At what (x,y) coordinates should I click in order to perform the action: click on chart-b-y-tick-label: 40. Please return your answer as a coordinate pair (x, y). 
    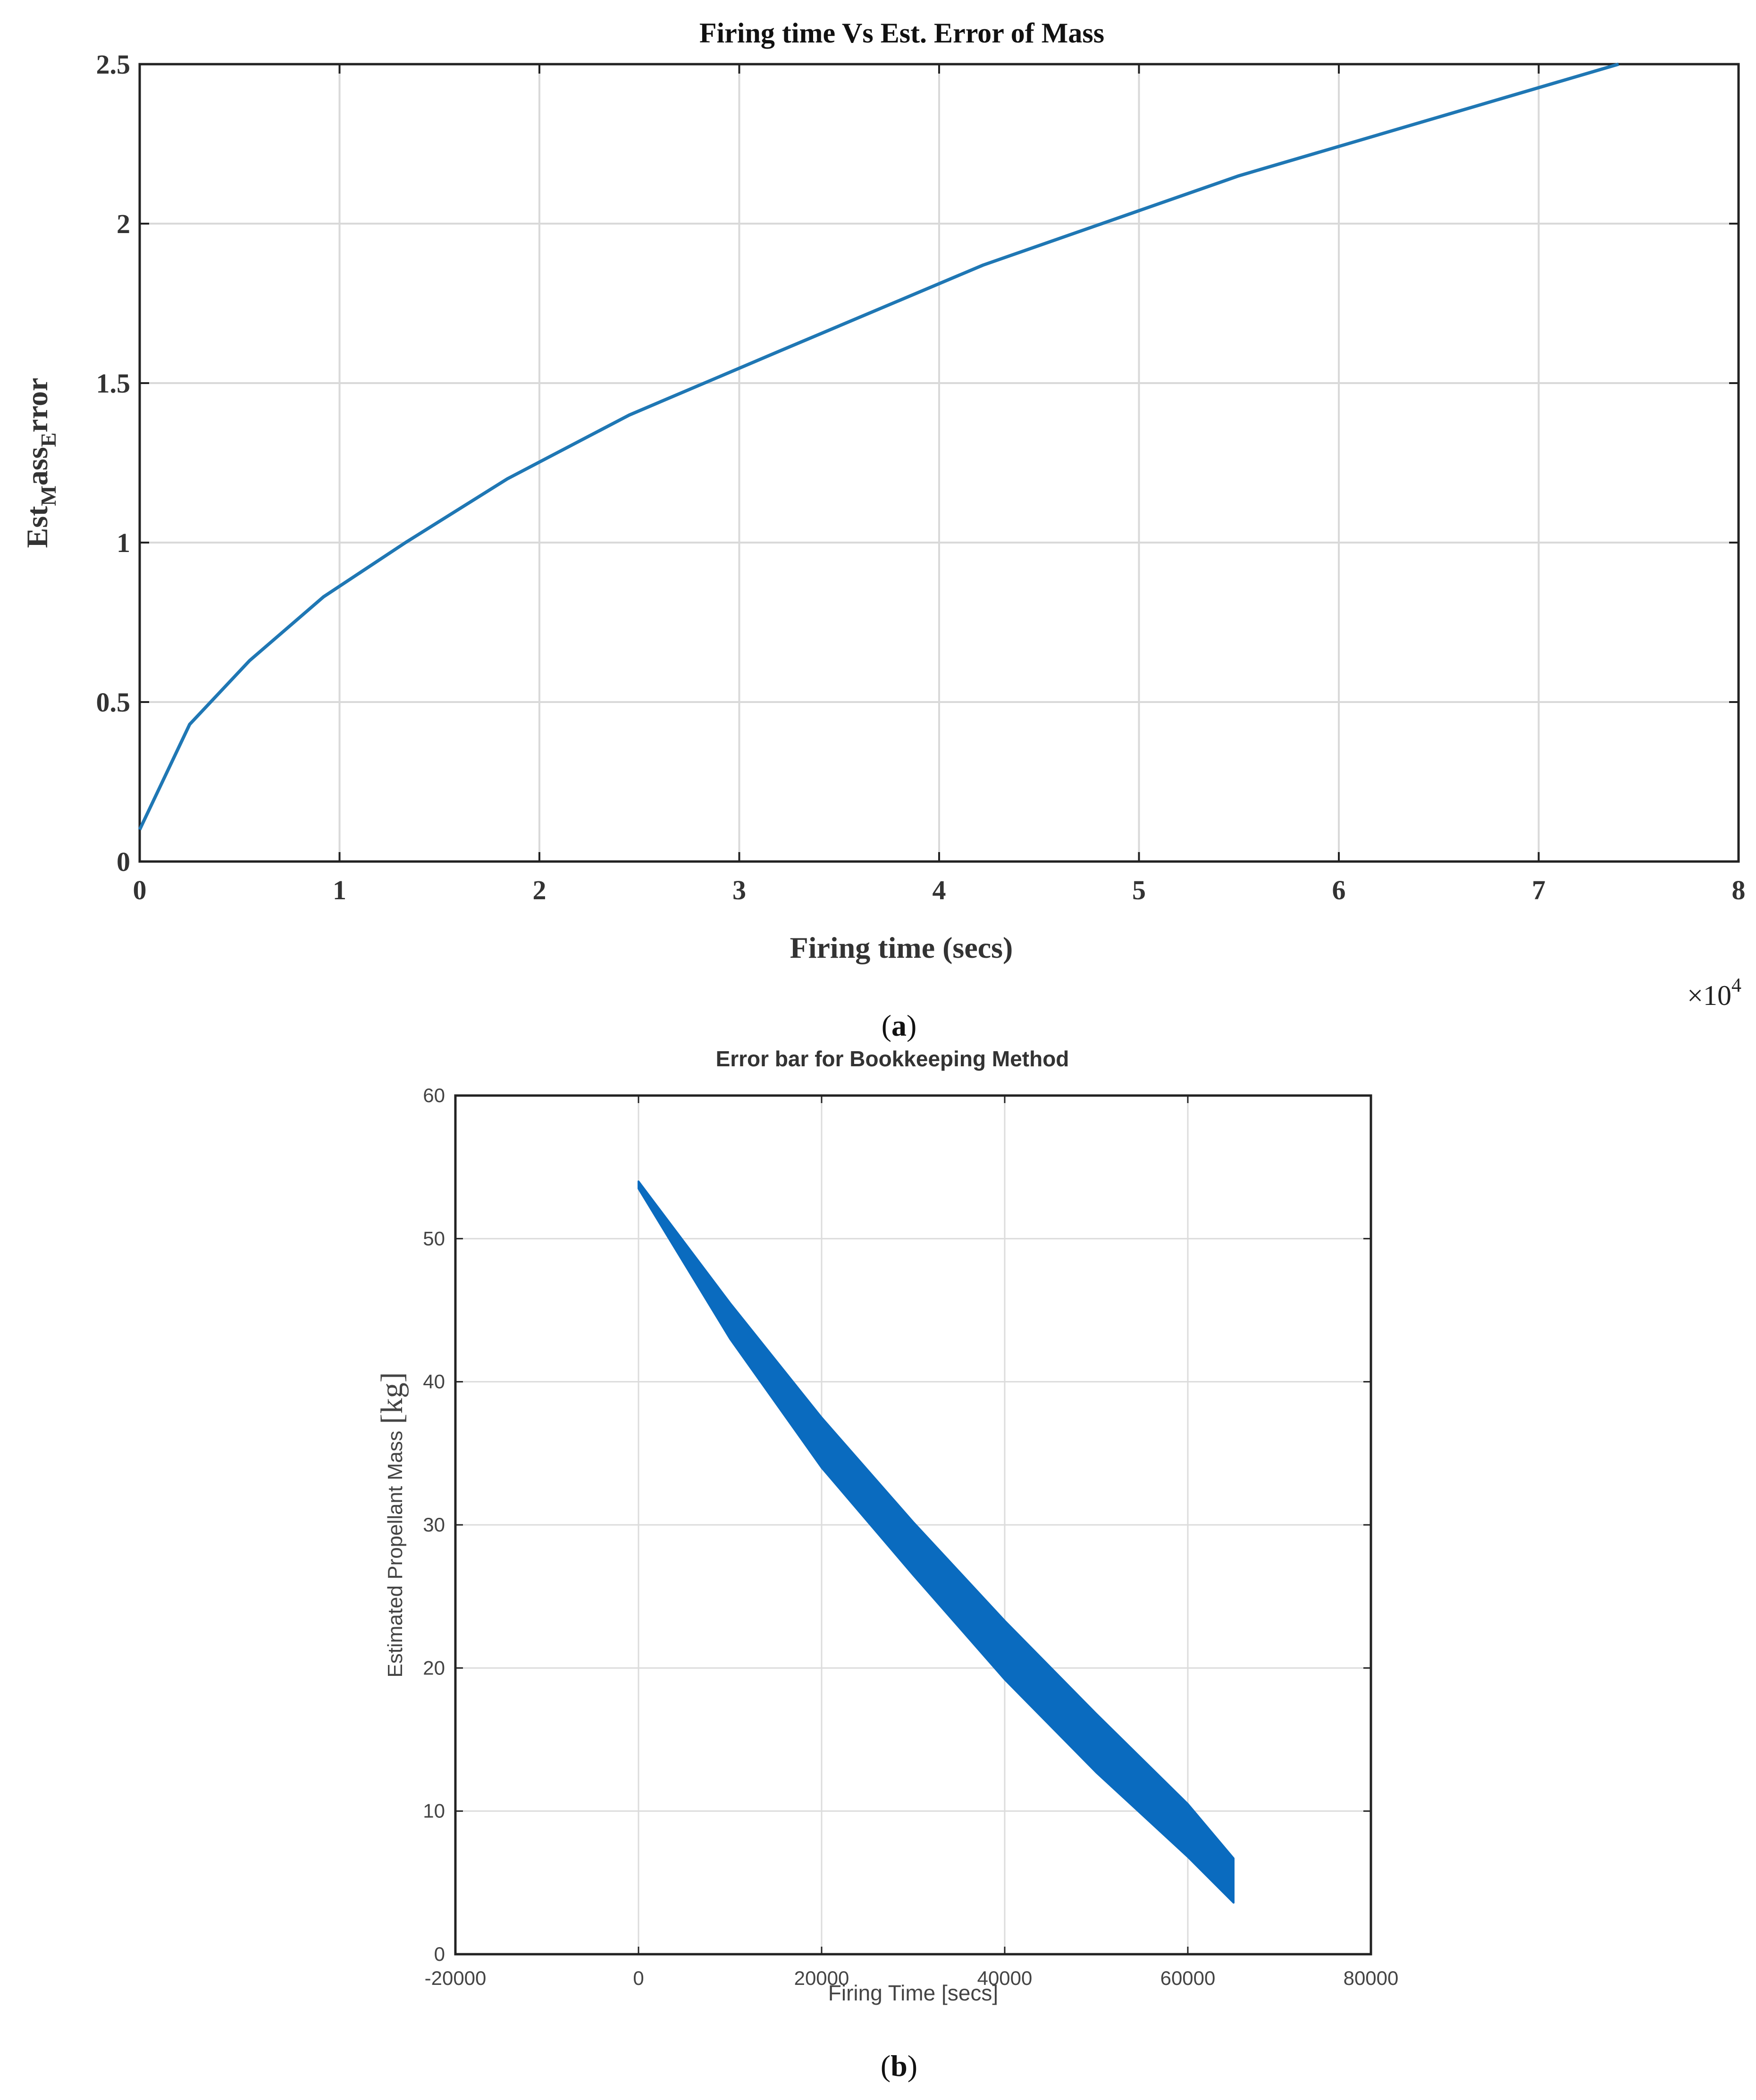
    Looking at the image, I should click on (434, 1382).